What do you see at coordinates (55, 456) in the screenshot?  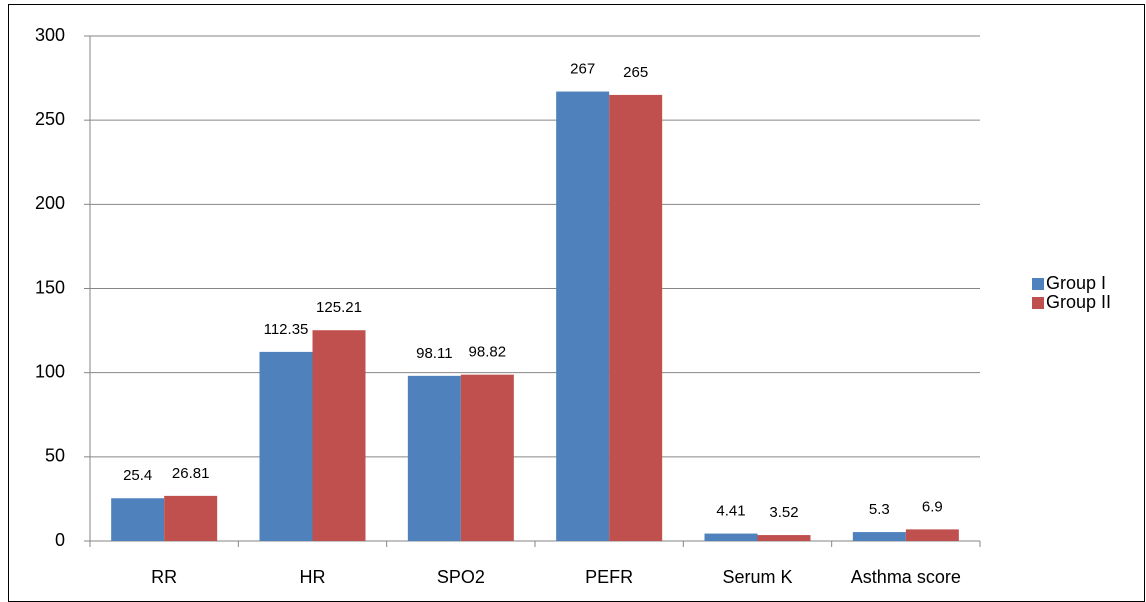 I see `y-tick-label: 50` at bounding box center [55, 456].